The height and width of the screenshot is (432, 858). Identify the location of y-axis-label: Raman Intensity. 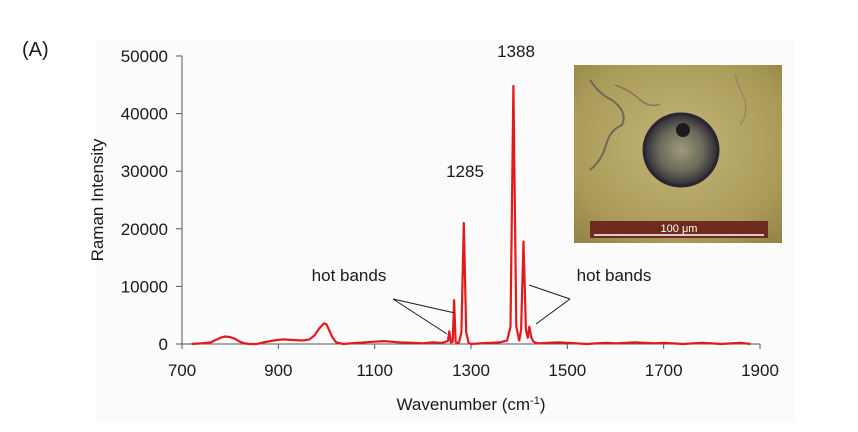
(97, 199).